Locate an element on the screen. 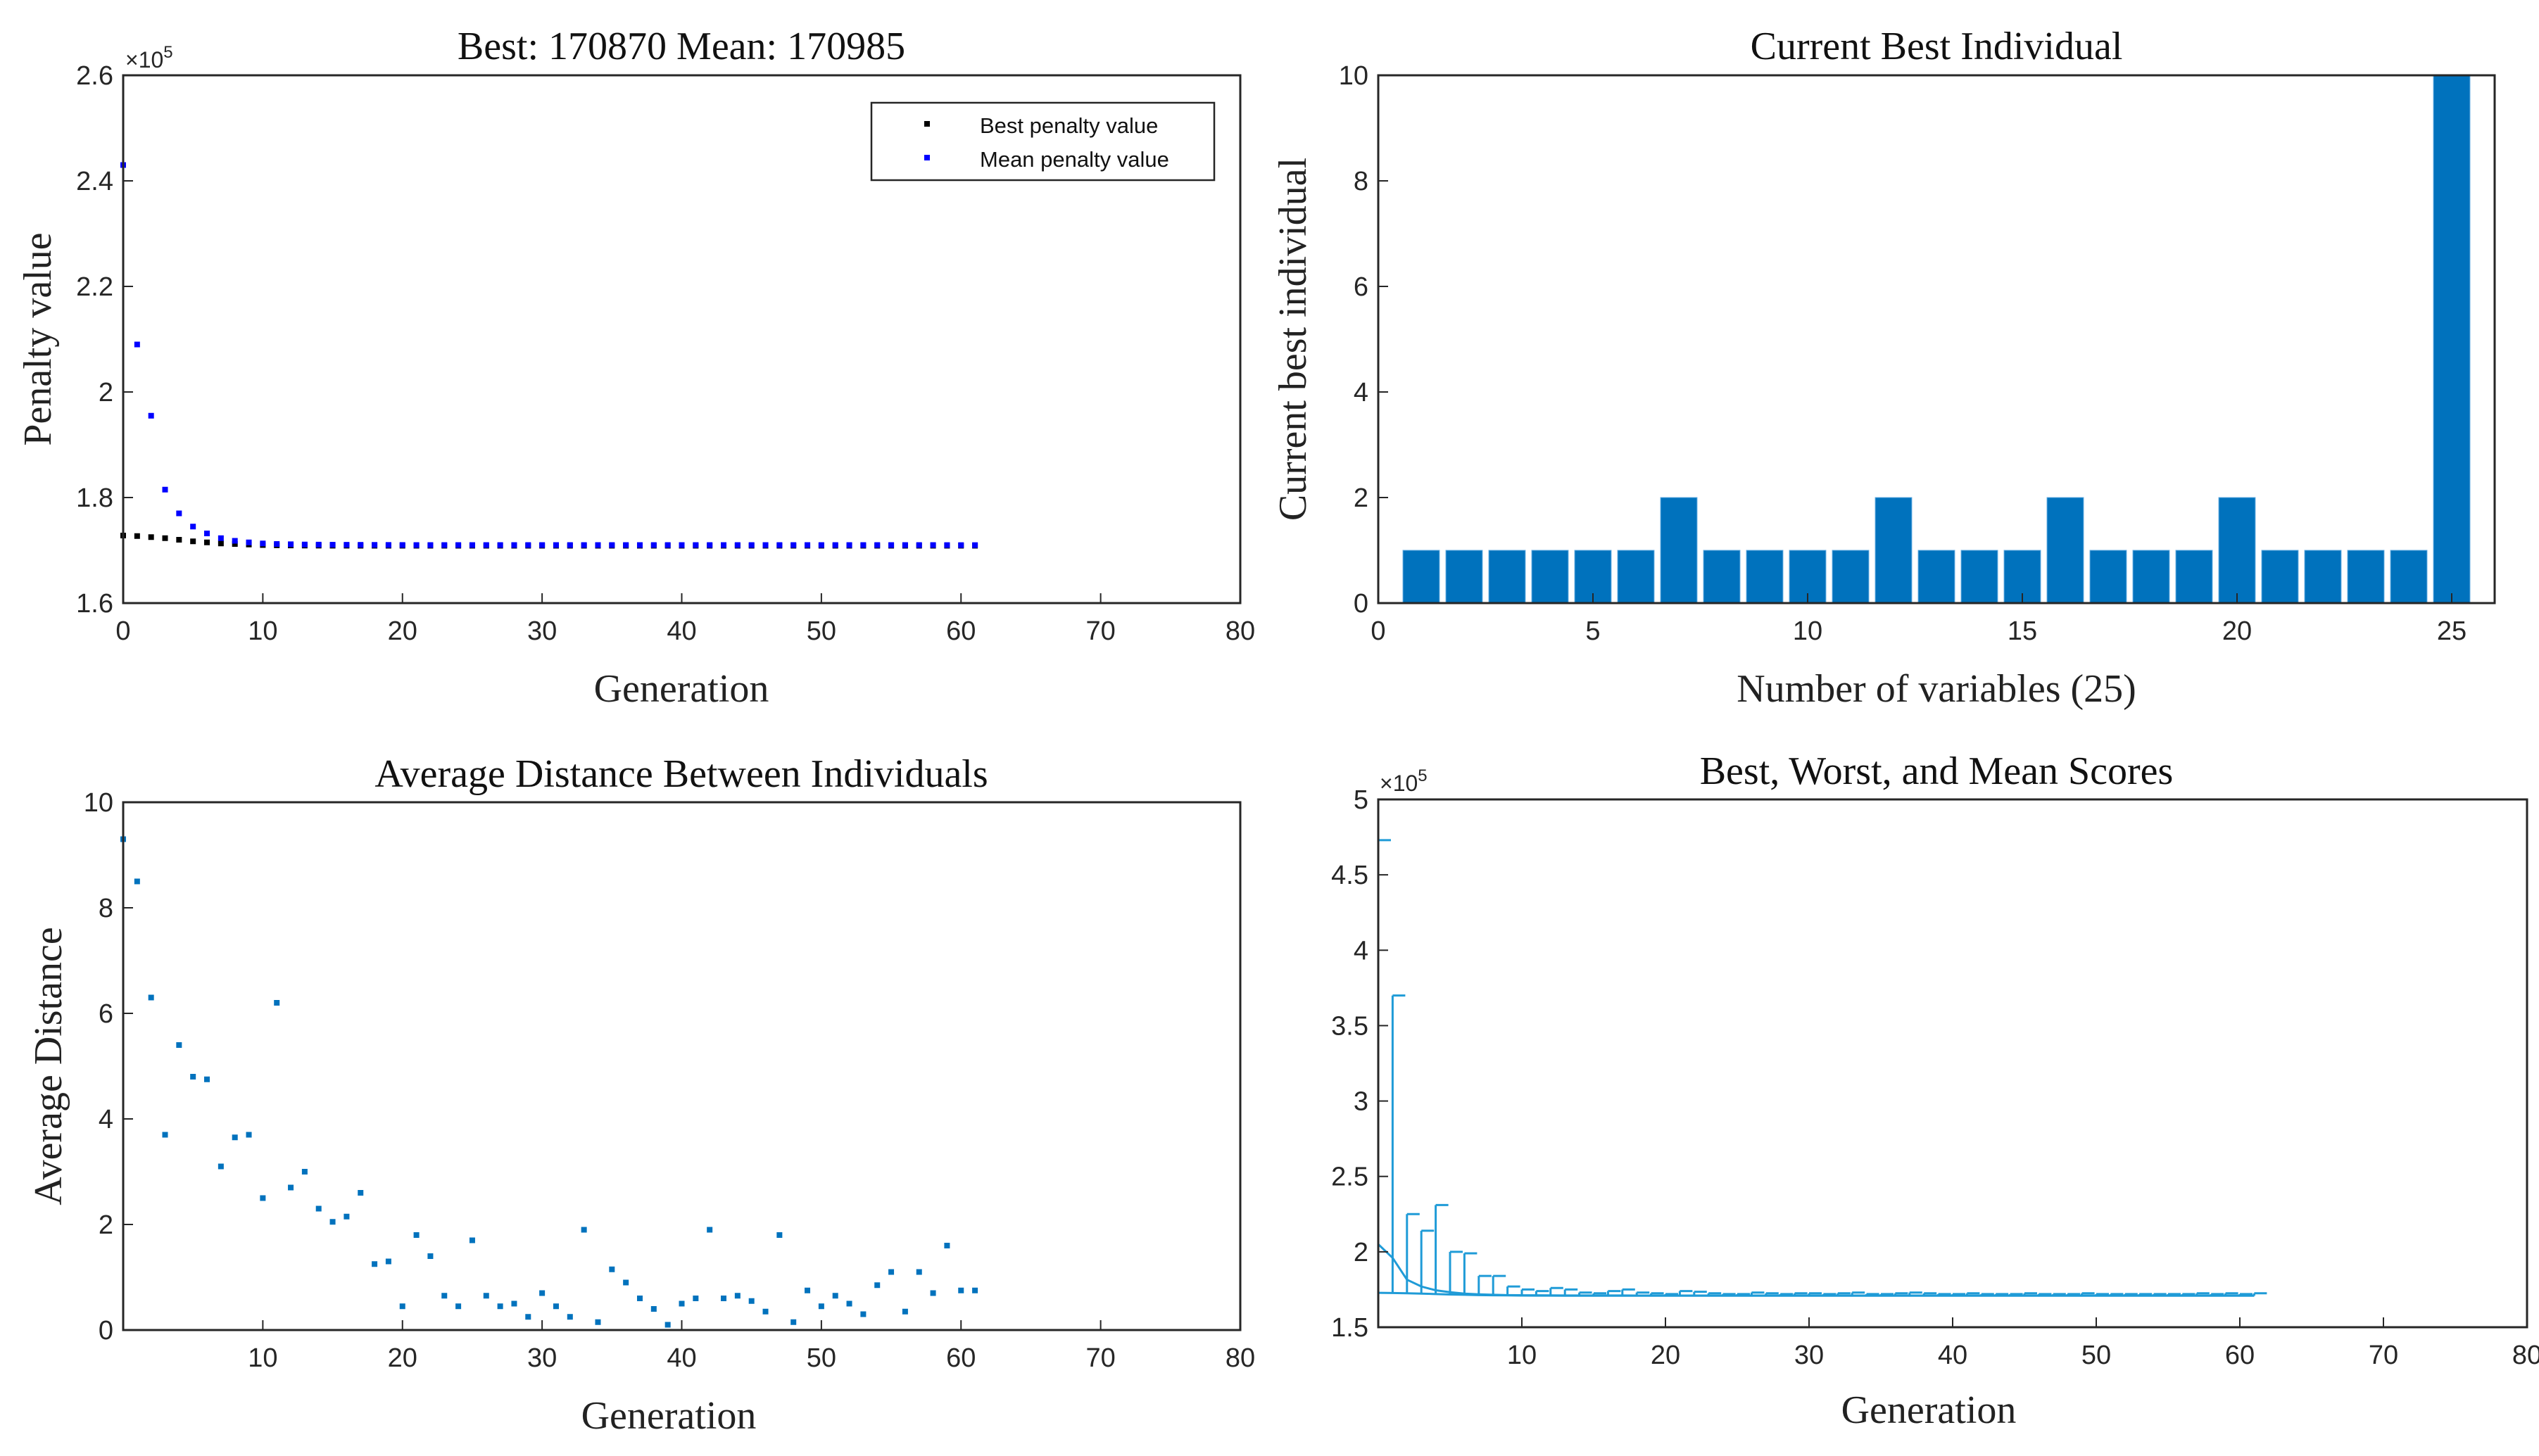  bestind-ytick-label: 10 is located at coordinates (1353, 76).